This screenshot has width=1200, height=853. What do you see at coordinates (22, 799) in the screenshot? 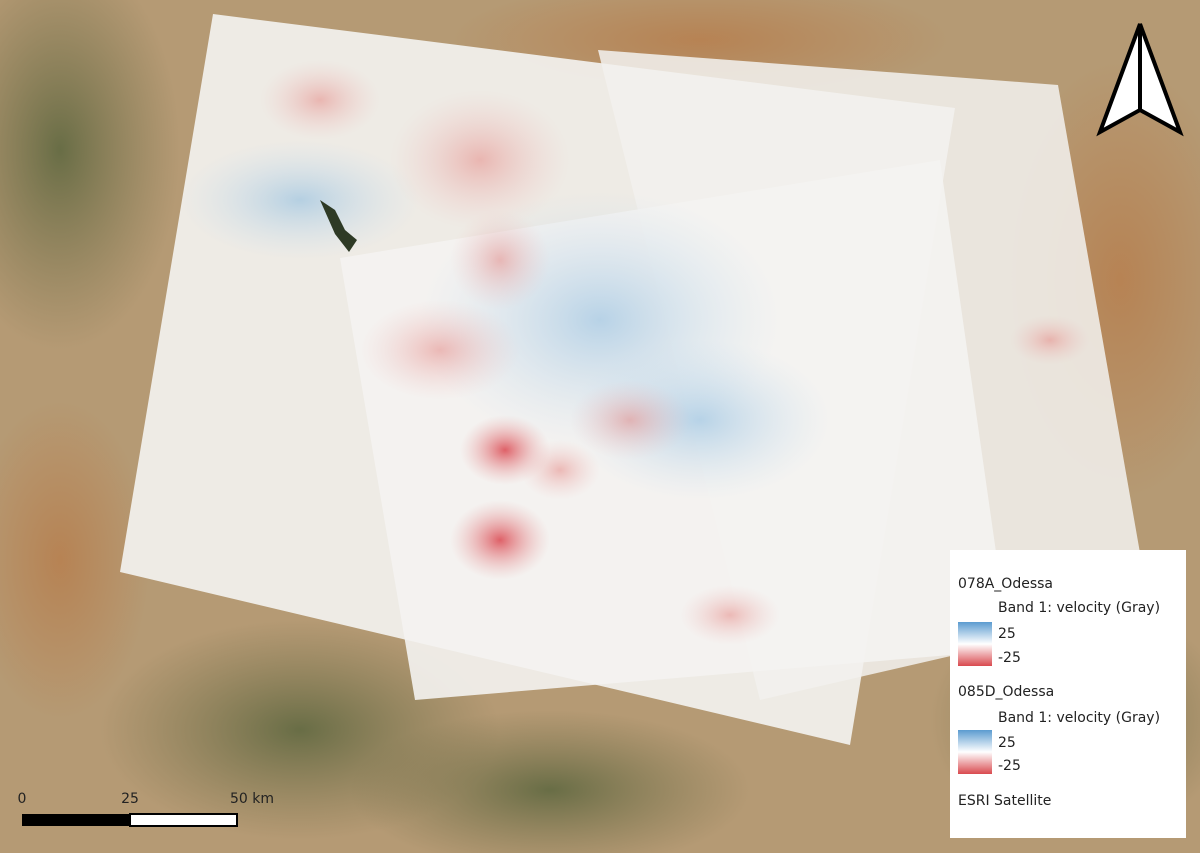
I see `scale-label: 0` at bounding box center [22, 799].